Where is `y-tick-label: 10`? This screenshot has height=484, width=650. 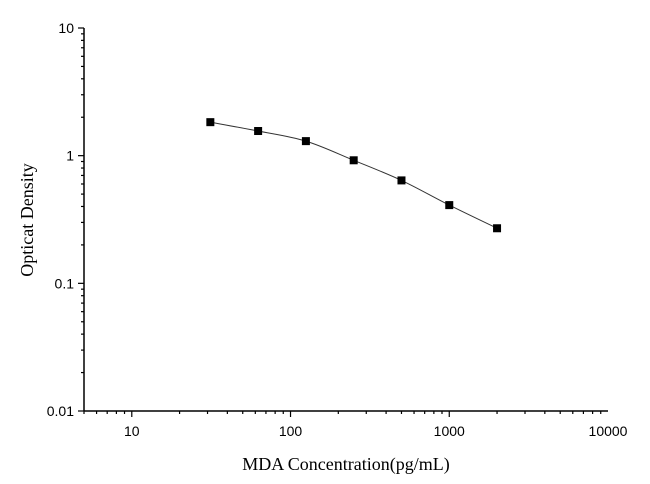
y-tick-label: 10 is located at coordinates (66, 28).